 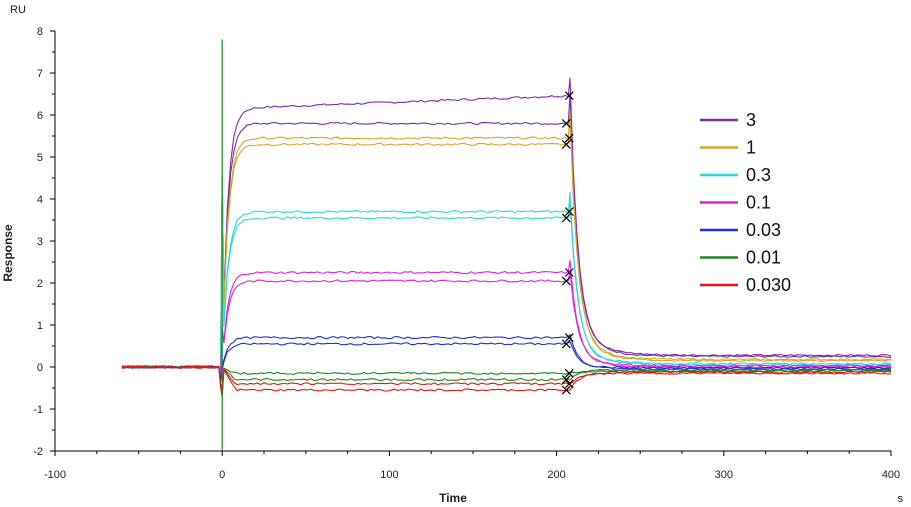 I want to click on y-tick-label: 6, so click(x=40, y=116).